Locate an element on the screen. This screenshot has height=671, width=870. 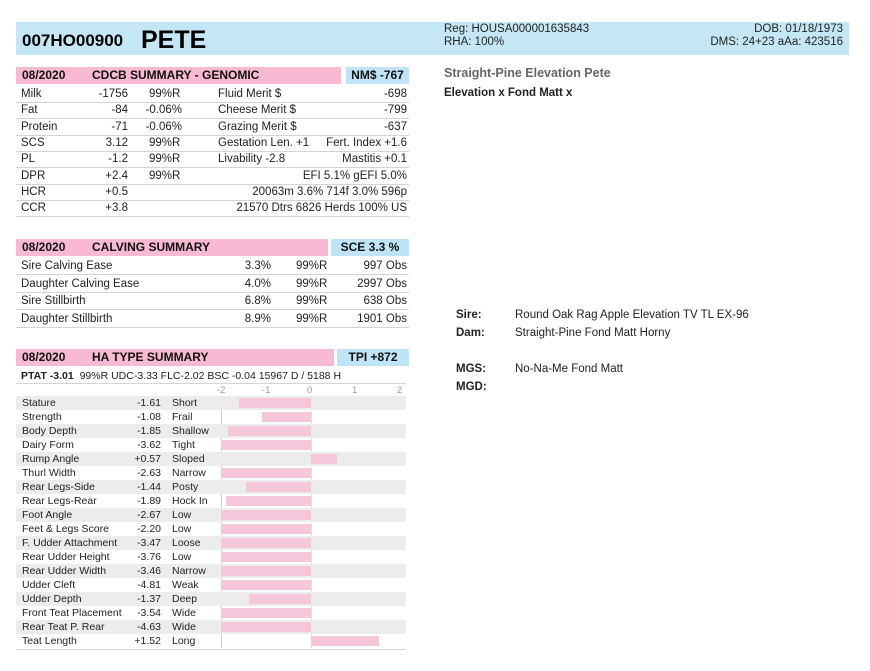
merit-value: Fert. Index +1.6 is located at coordinates (366, 142).